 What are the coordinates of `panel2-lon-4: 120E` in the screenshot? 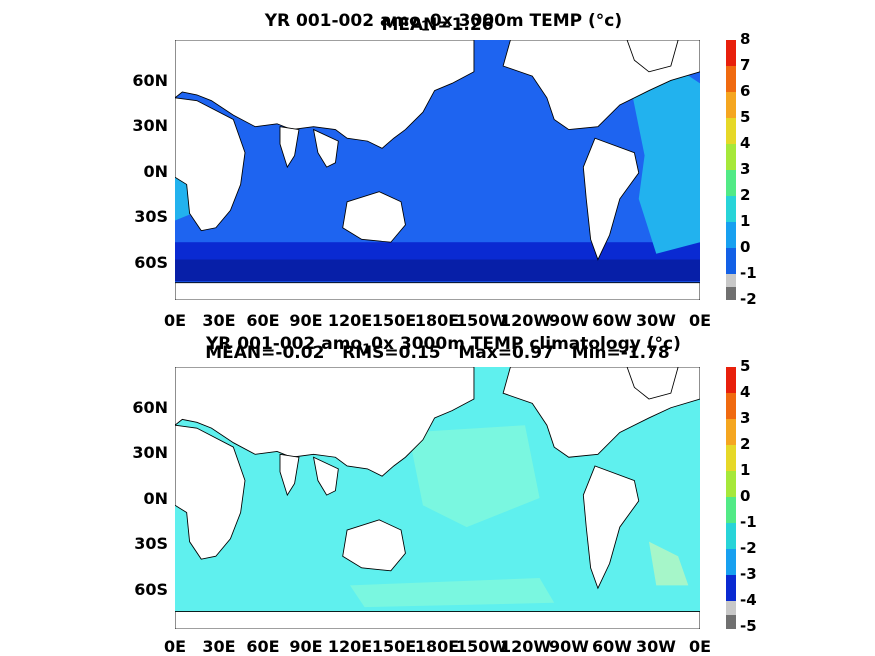 It's located at (350, 646).